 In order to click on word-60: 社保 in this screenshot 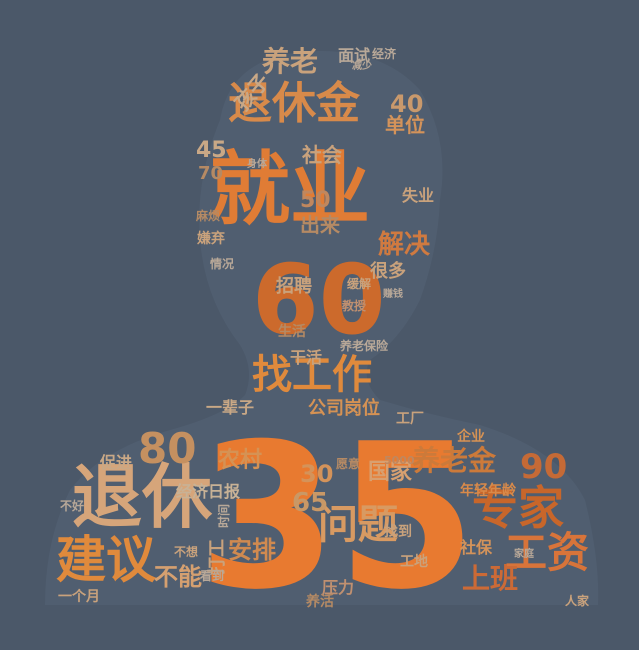, I will do `click(476, 547)`.